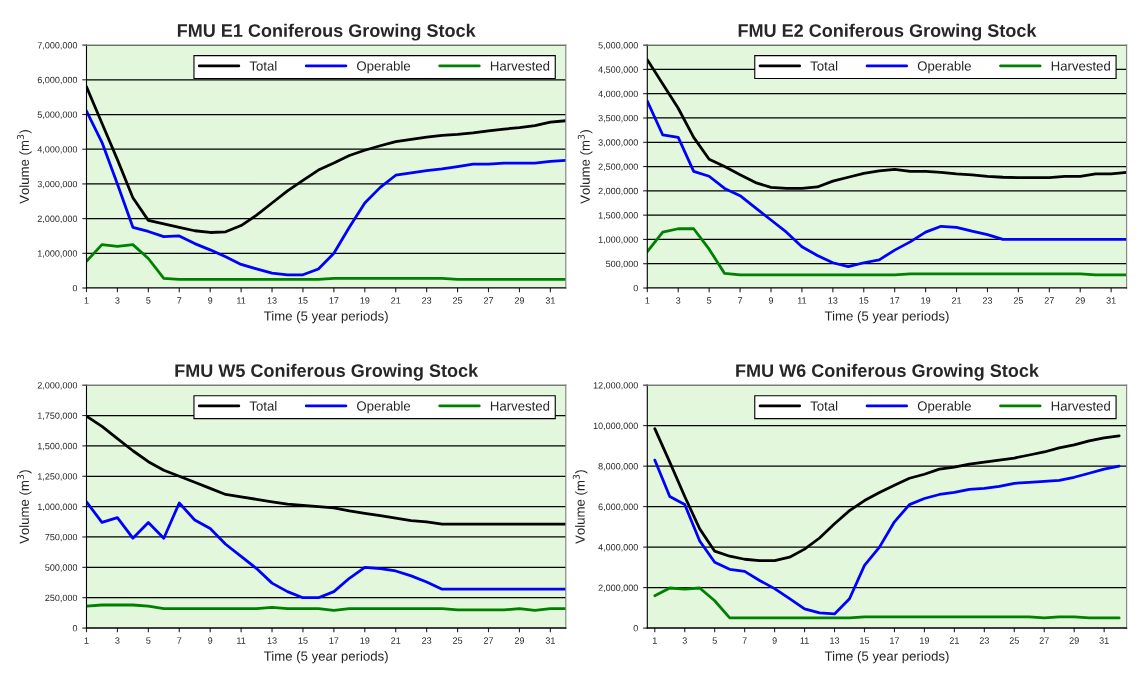 This screenshot has width=1138, height=694. What do you see at coordinates (618, 467) in the screenshot?
I see `y-tick-label: 8,000,000` at bounding box center [618, 467].